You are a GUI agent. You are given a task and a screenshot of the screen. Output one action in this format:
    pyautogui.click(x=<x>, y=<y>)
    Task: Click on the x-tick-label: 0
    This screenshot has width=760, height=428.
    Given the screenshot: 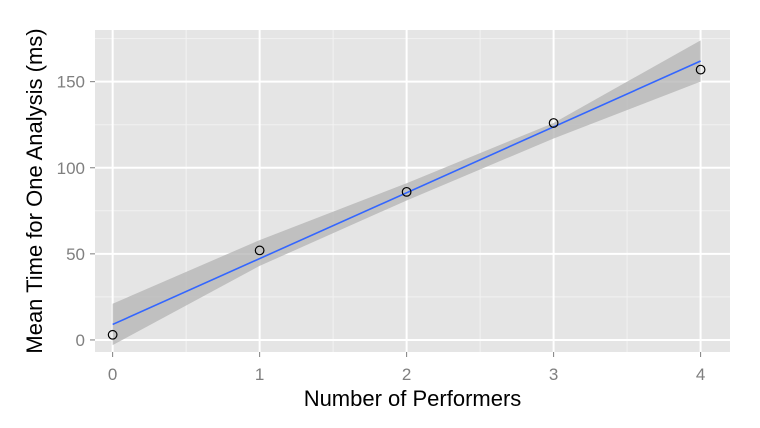 What is the action you would take?
    pyautogui.click(x=112, y=374)
    